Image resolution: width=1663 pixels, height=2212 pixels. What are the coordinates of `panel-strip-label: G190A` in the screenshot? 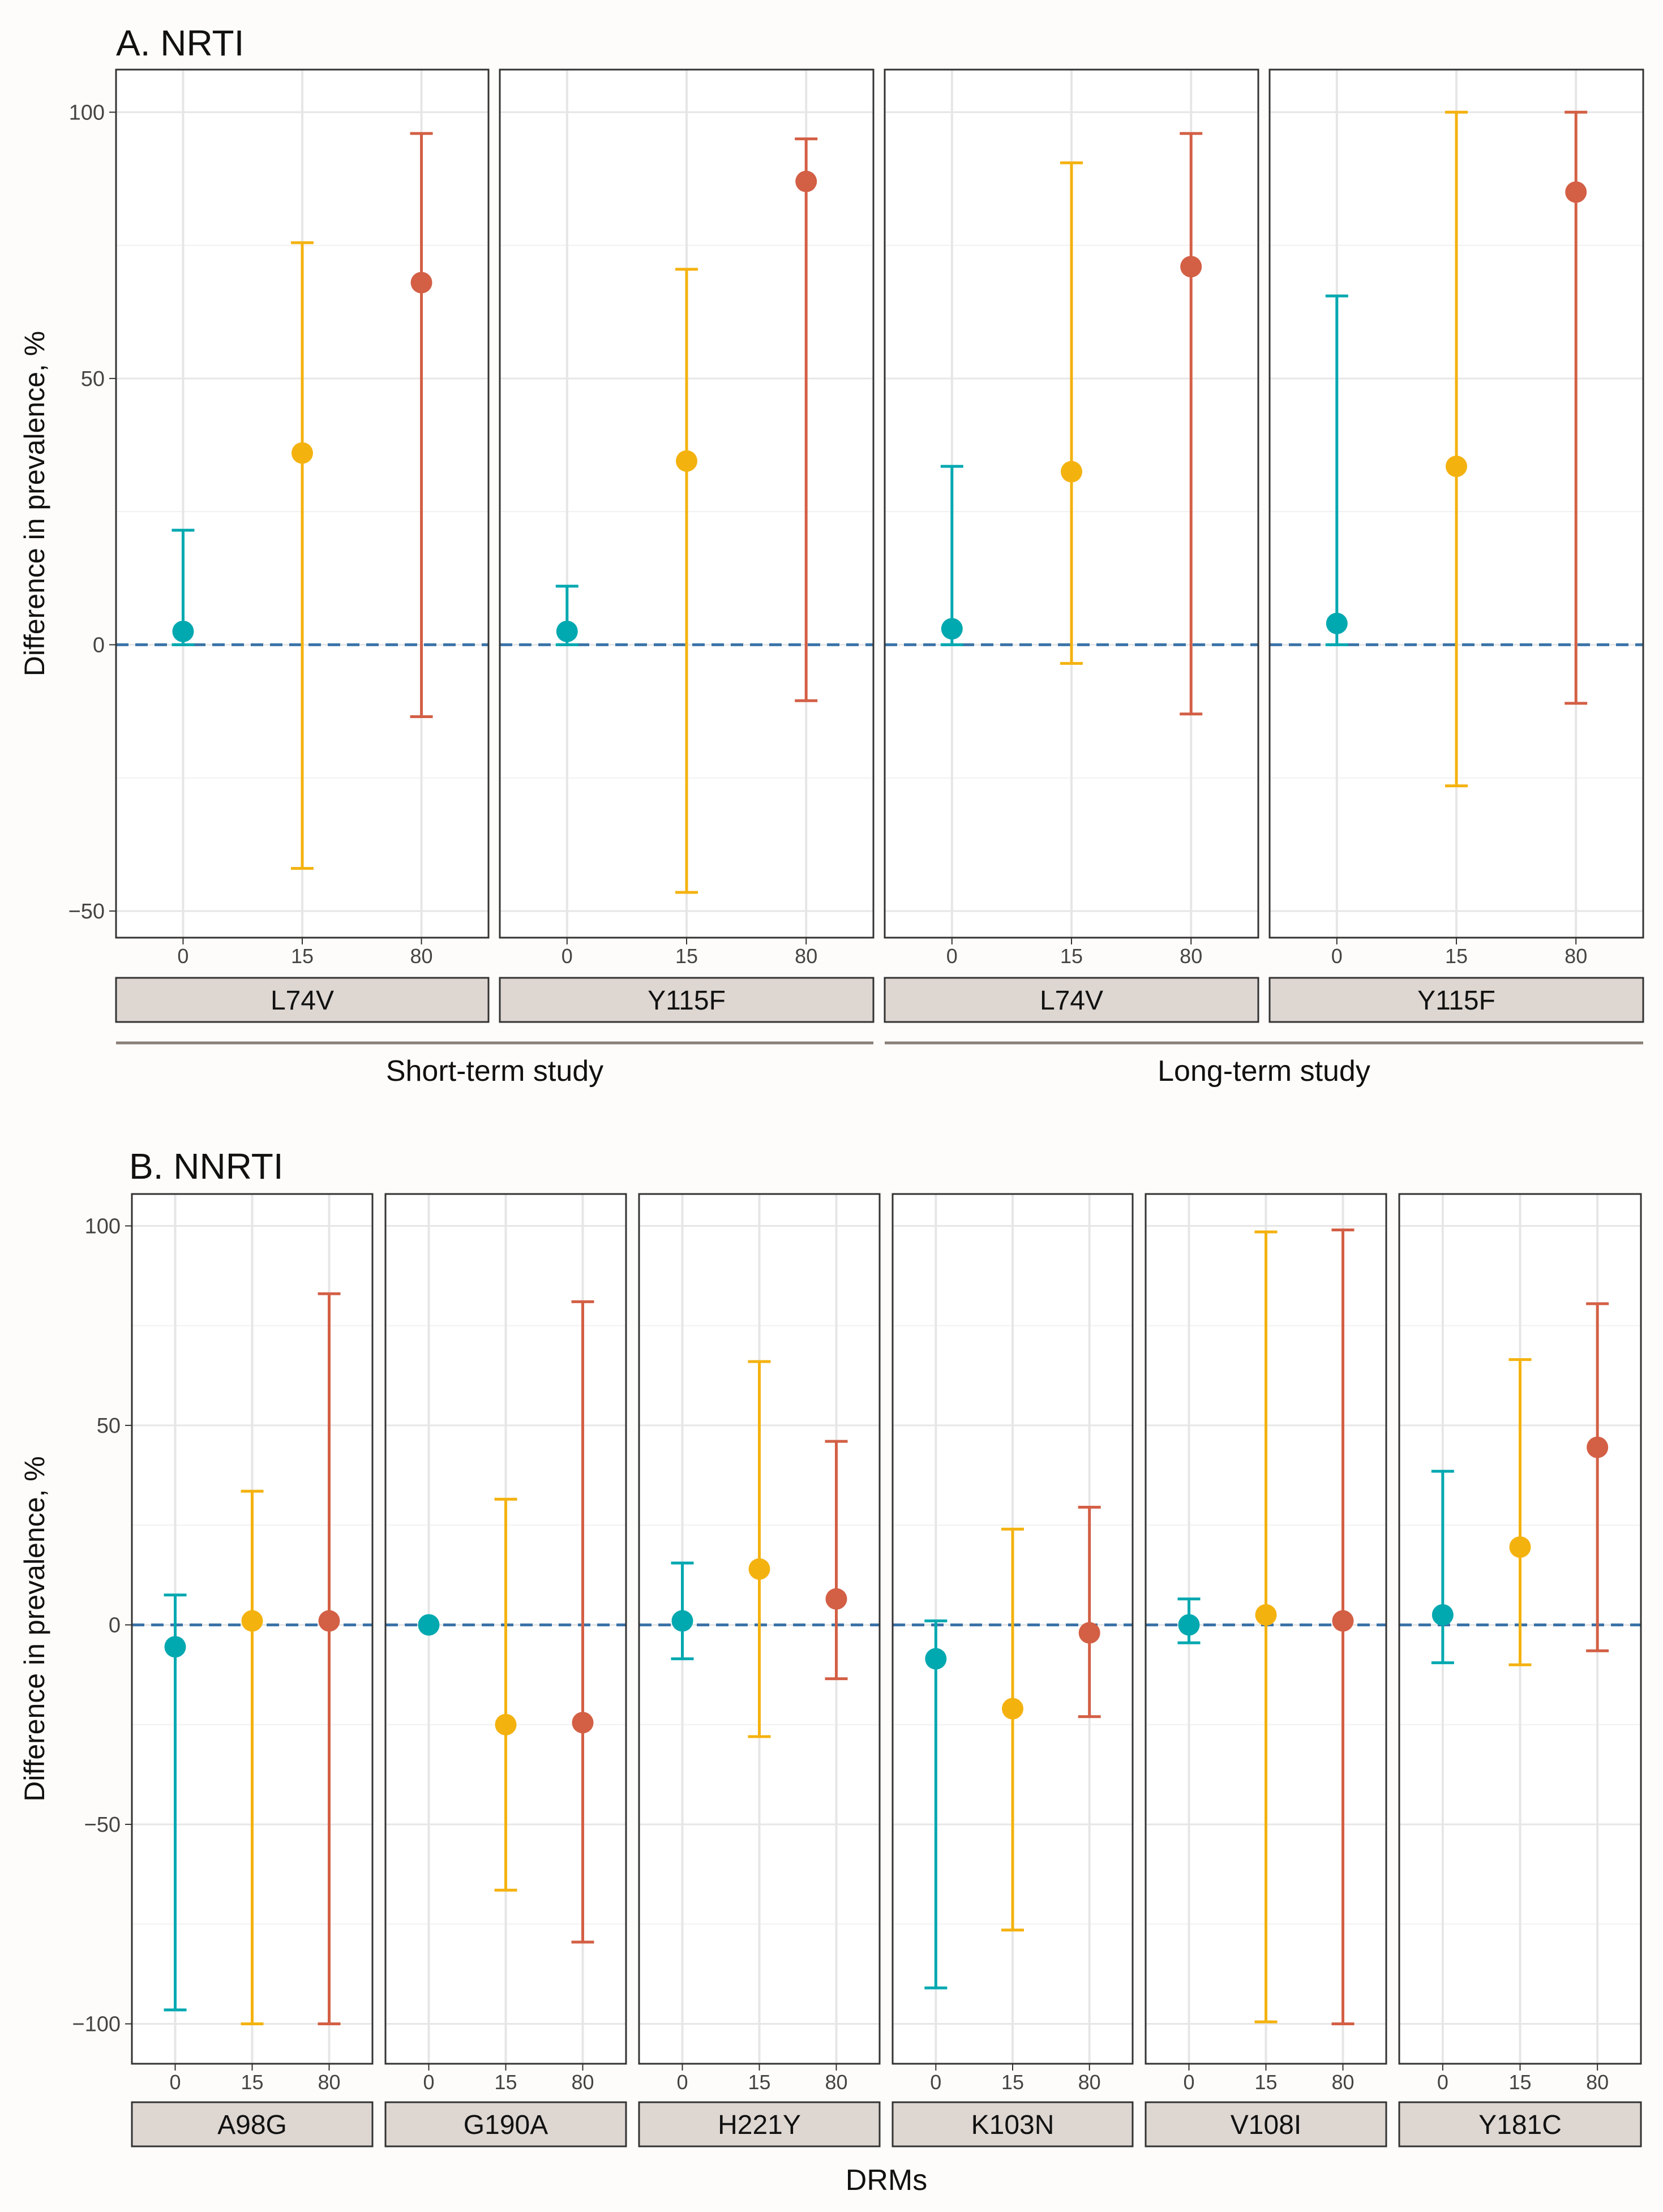 It's located at (506, 2125).